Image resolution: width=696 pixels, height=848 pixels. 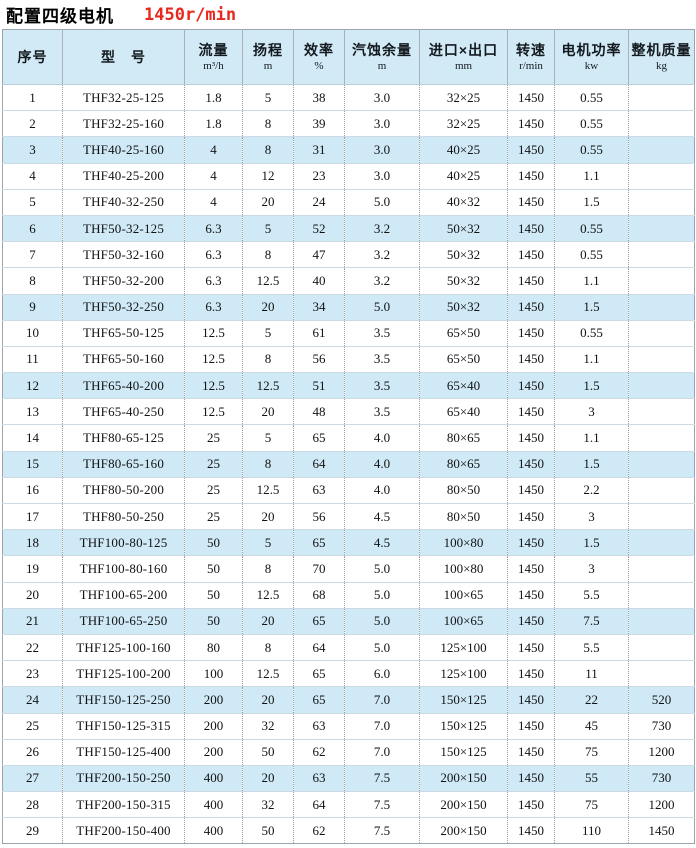 What do you see at coordinates (382, 673) in the screenshot?
I see `value-cell: 6.0` at bounding box center [382, 673].